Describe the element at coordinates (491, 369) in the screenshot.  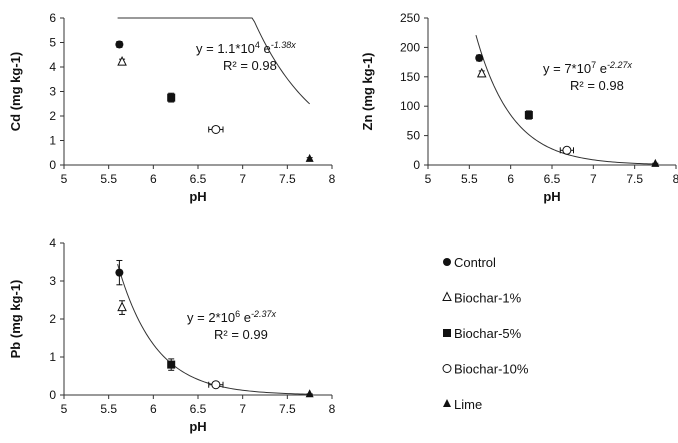
I see `legend-label-biochar-10: Biochar-10%` at that location.